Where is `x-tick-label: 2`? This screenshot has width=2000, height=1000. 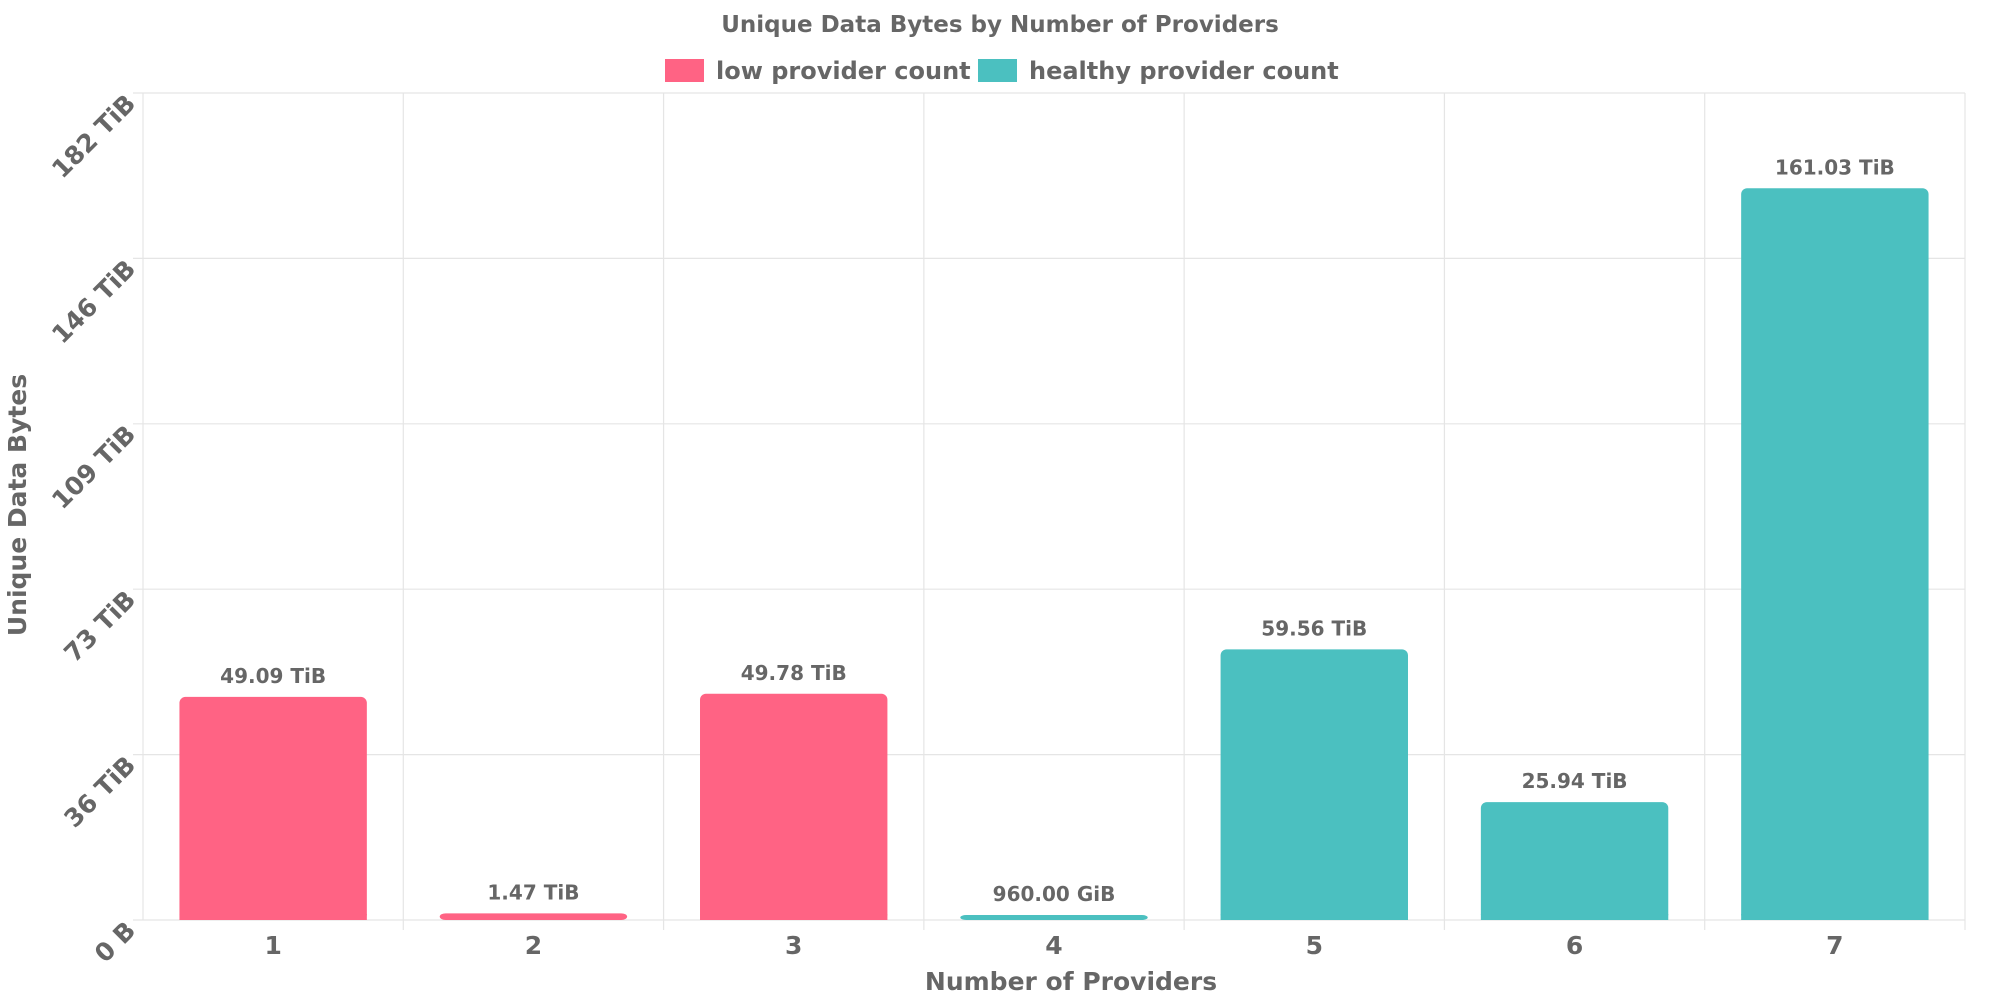 x-tick-label: 2 is located at coordinates (533, 945).